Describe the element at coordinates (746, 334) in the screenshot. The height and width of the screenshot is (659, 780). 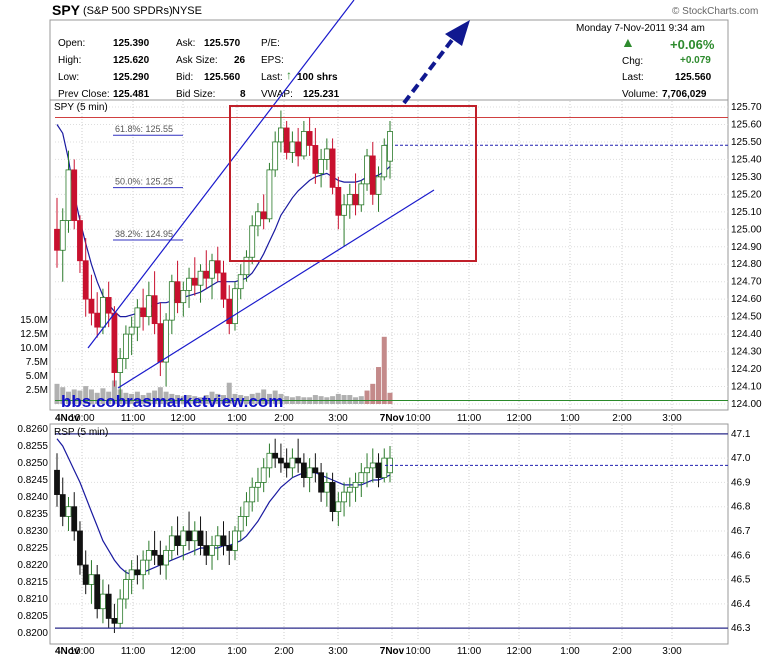
I see `y-tick-label: 124.40` at that location.